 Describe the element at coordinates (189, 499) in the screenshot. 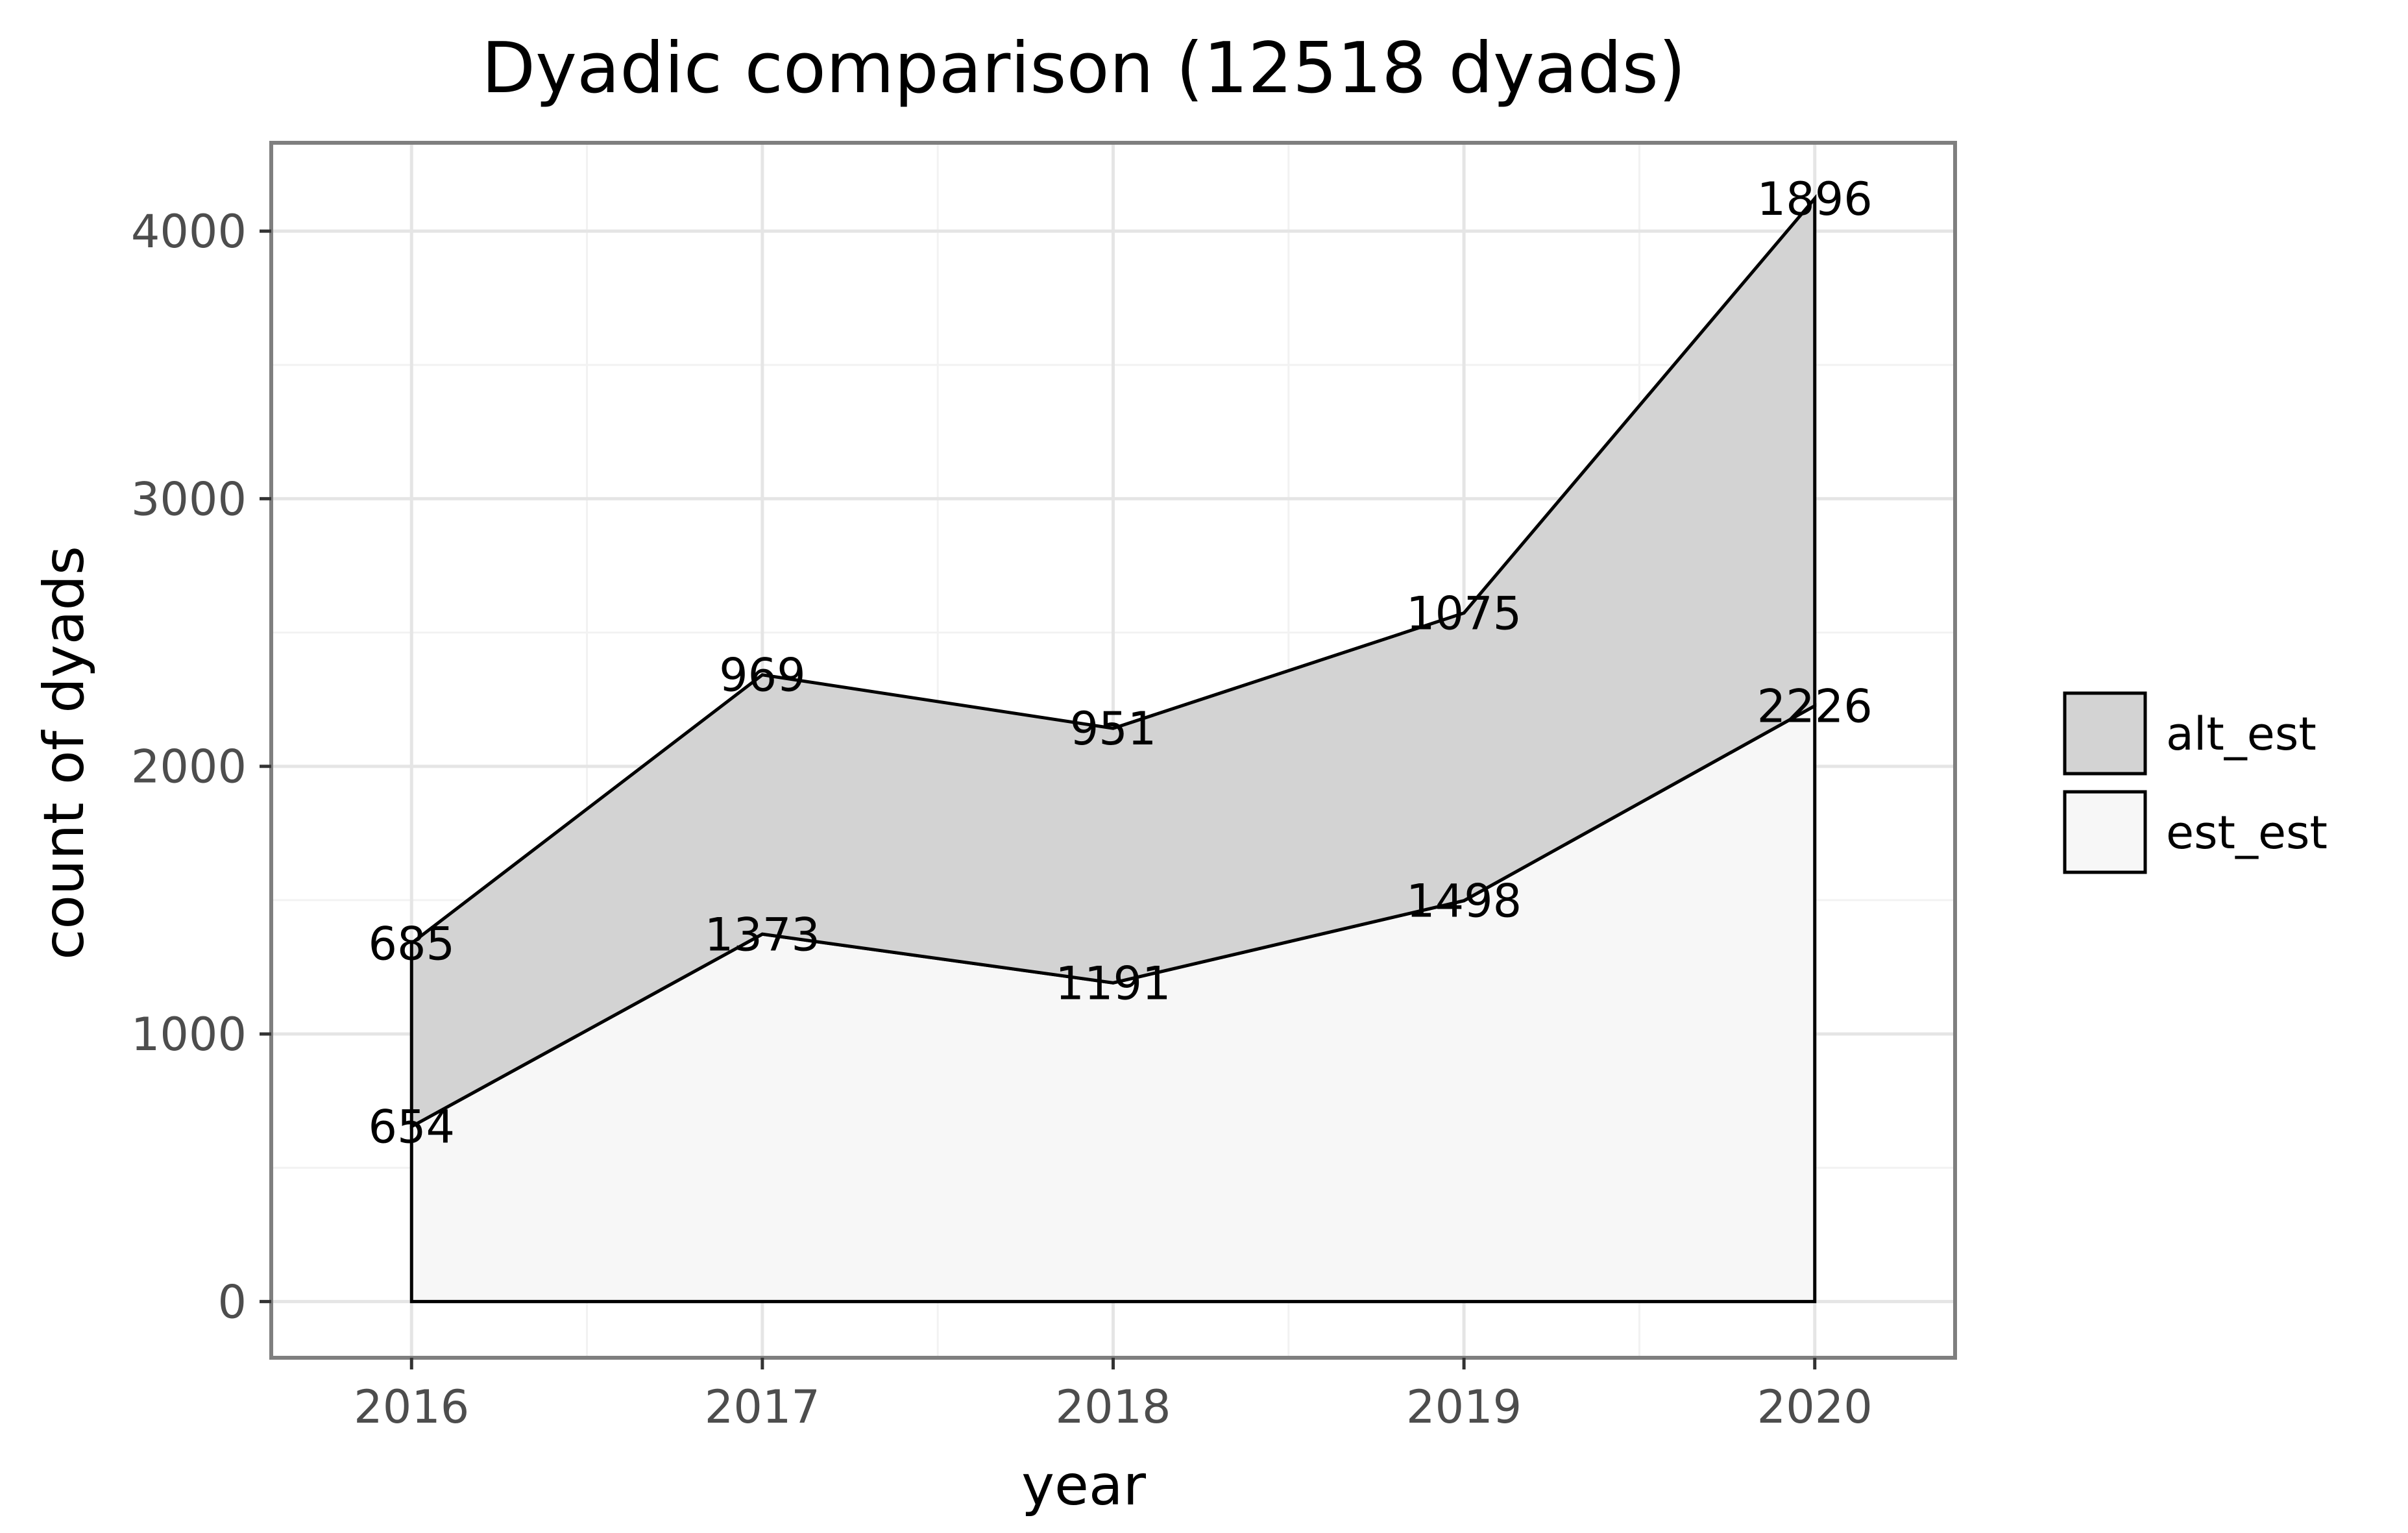

I see `y-tick-label: 3000` at that location.